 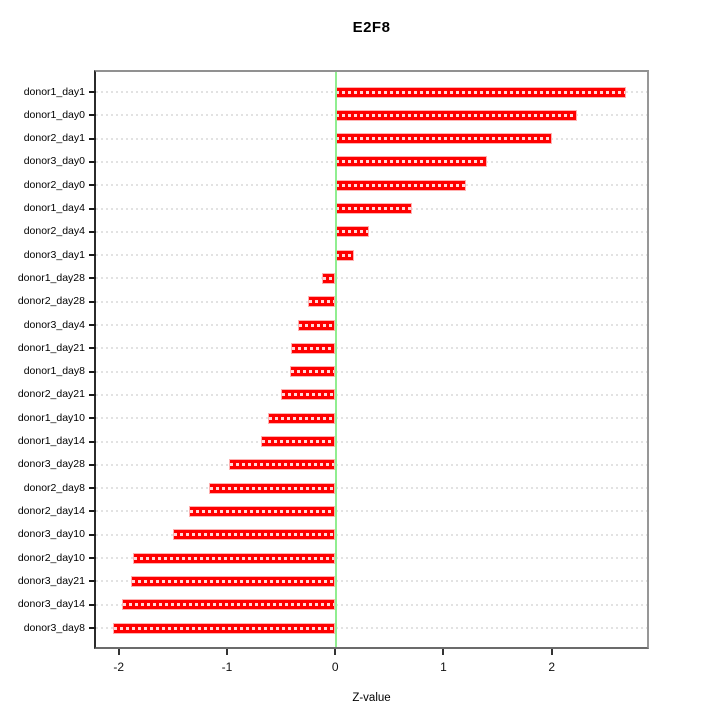 I want to click on bar-donor2_day28, so click(x=322, y=302).